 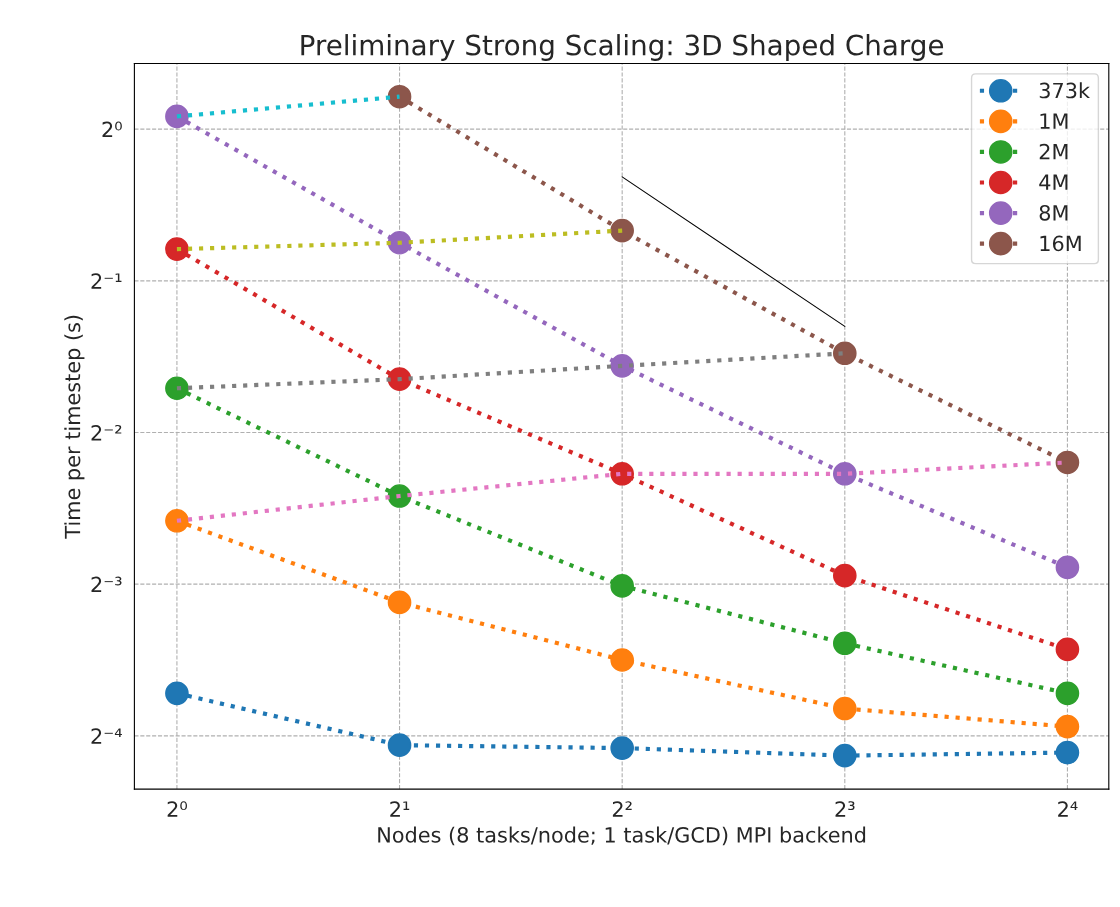 What do you see at coordinates (1053, 212) in the screenshot?
I see `legend-label: 8M` at bounding box center [1053, 212].